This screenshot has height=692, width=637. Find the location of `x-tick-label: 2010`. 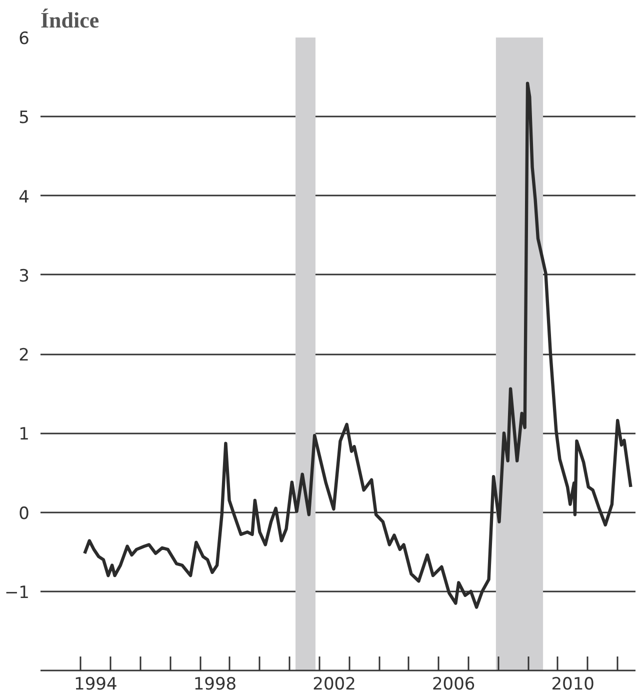

x-tick-label: 2010 is located at coordinates (572, 683).